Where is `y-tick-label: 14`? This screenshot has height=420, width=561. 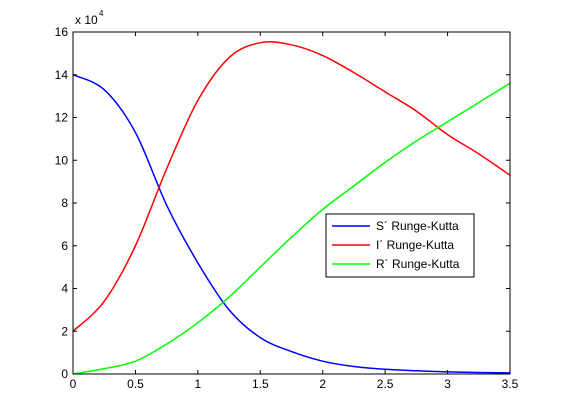 y-tick-label: 14 is located at coordinates (62, 75).